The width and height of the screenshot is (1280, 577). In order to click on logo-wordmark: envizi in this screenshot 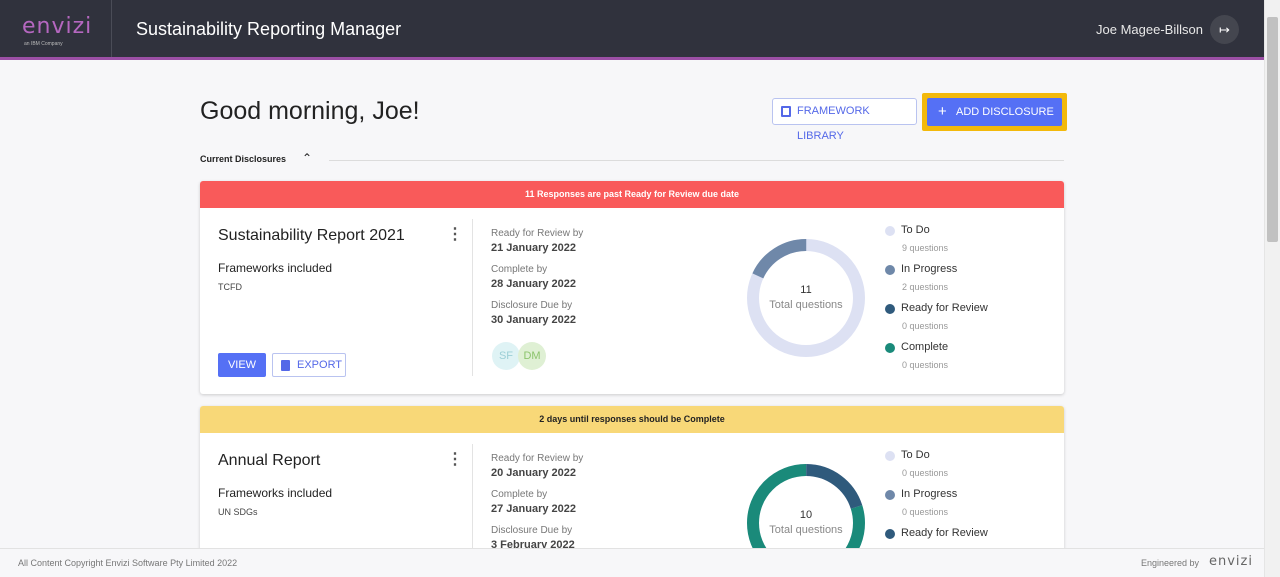, I will do `click(57, 26)`.